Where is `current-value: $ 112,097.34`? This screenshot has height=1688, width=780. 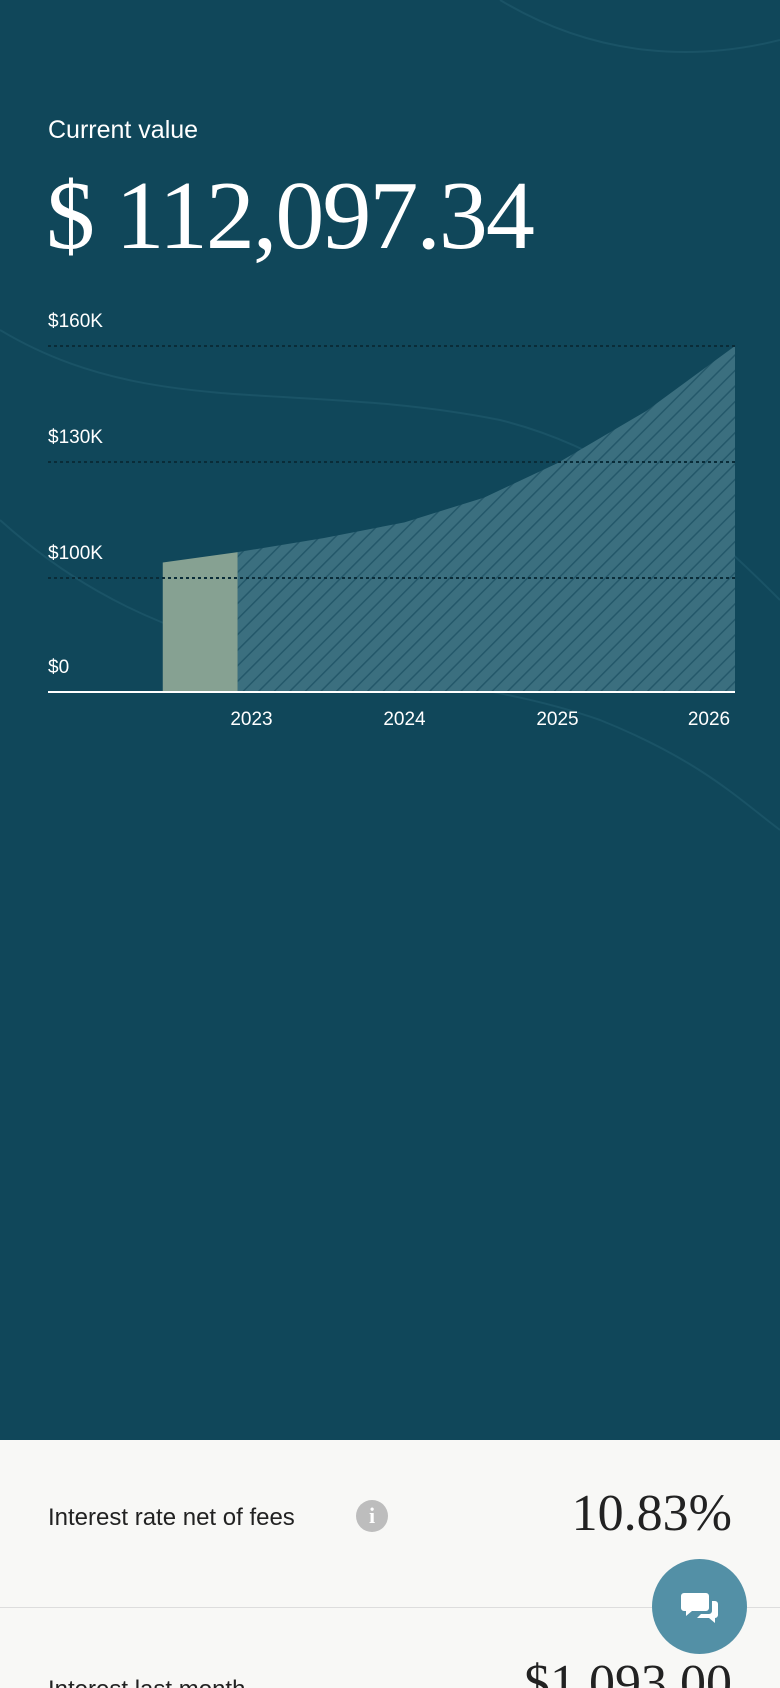
current-value: $ 112,097.34 is located at coordinates (290, 216).